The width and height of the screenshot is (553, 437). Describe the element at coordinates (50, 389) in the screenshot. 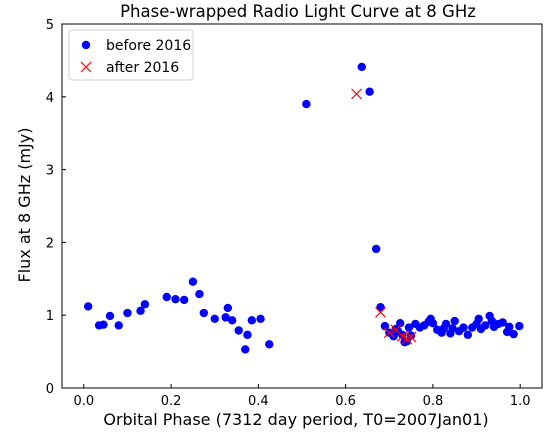

I see `y-tick-label: 0` at that location.